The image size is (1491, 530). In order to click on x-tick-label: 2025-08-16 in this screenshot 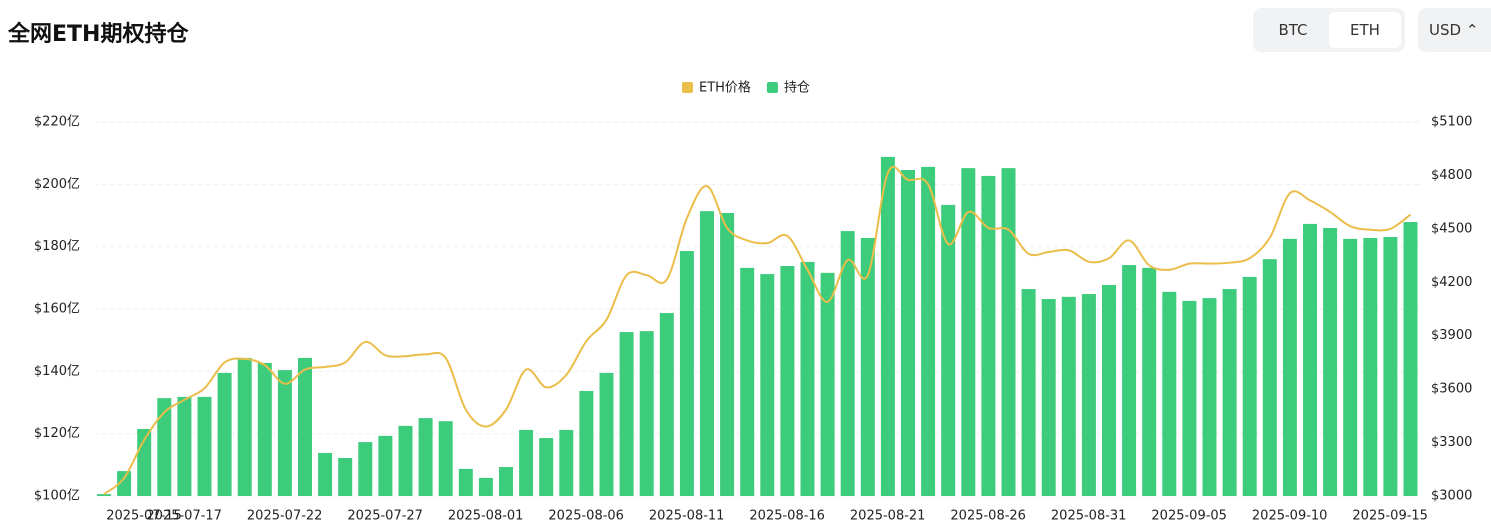, I will do `click(787, 516)`.